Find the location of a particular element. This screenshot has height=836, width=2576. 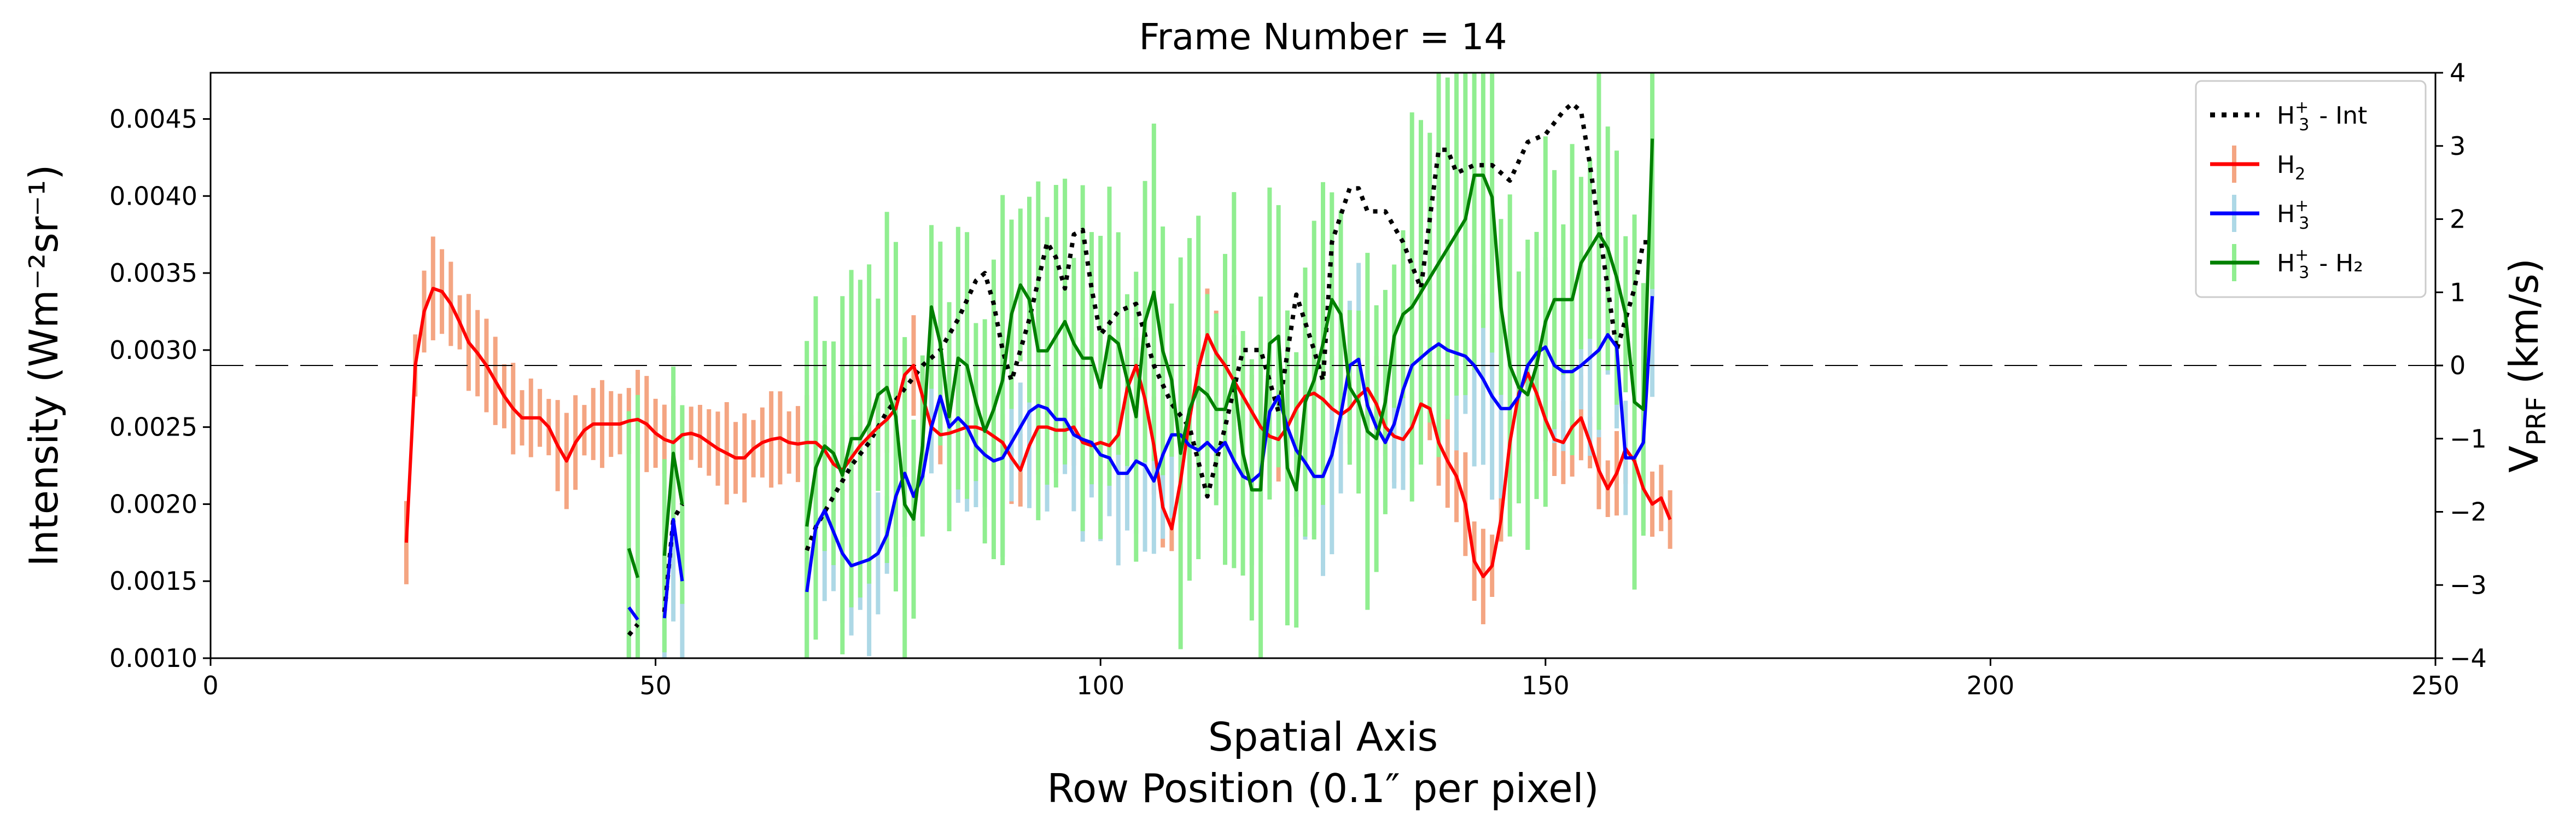

right-y-axis-label: VPRF (km/s) is located at coordinates (2526, 365).